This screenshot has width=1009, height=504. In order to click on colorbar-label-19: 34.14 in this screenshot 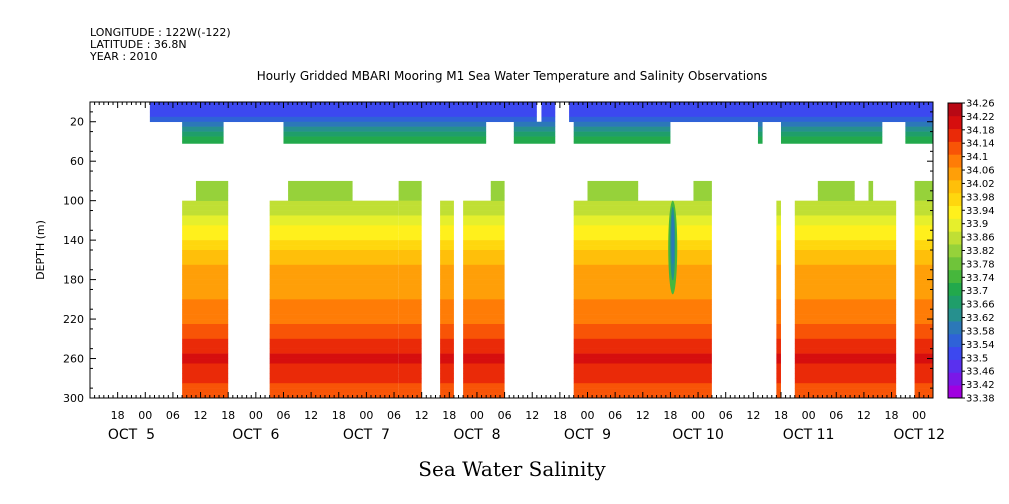, I will do `click(980, 144)`.